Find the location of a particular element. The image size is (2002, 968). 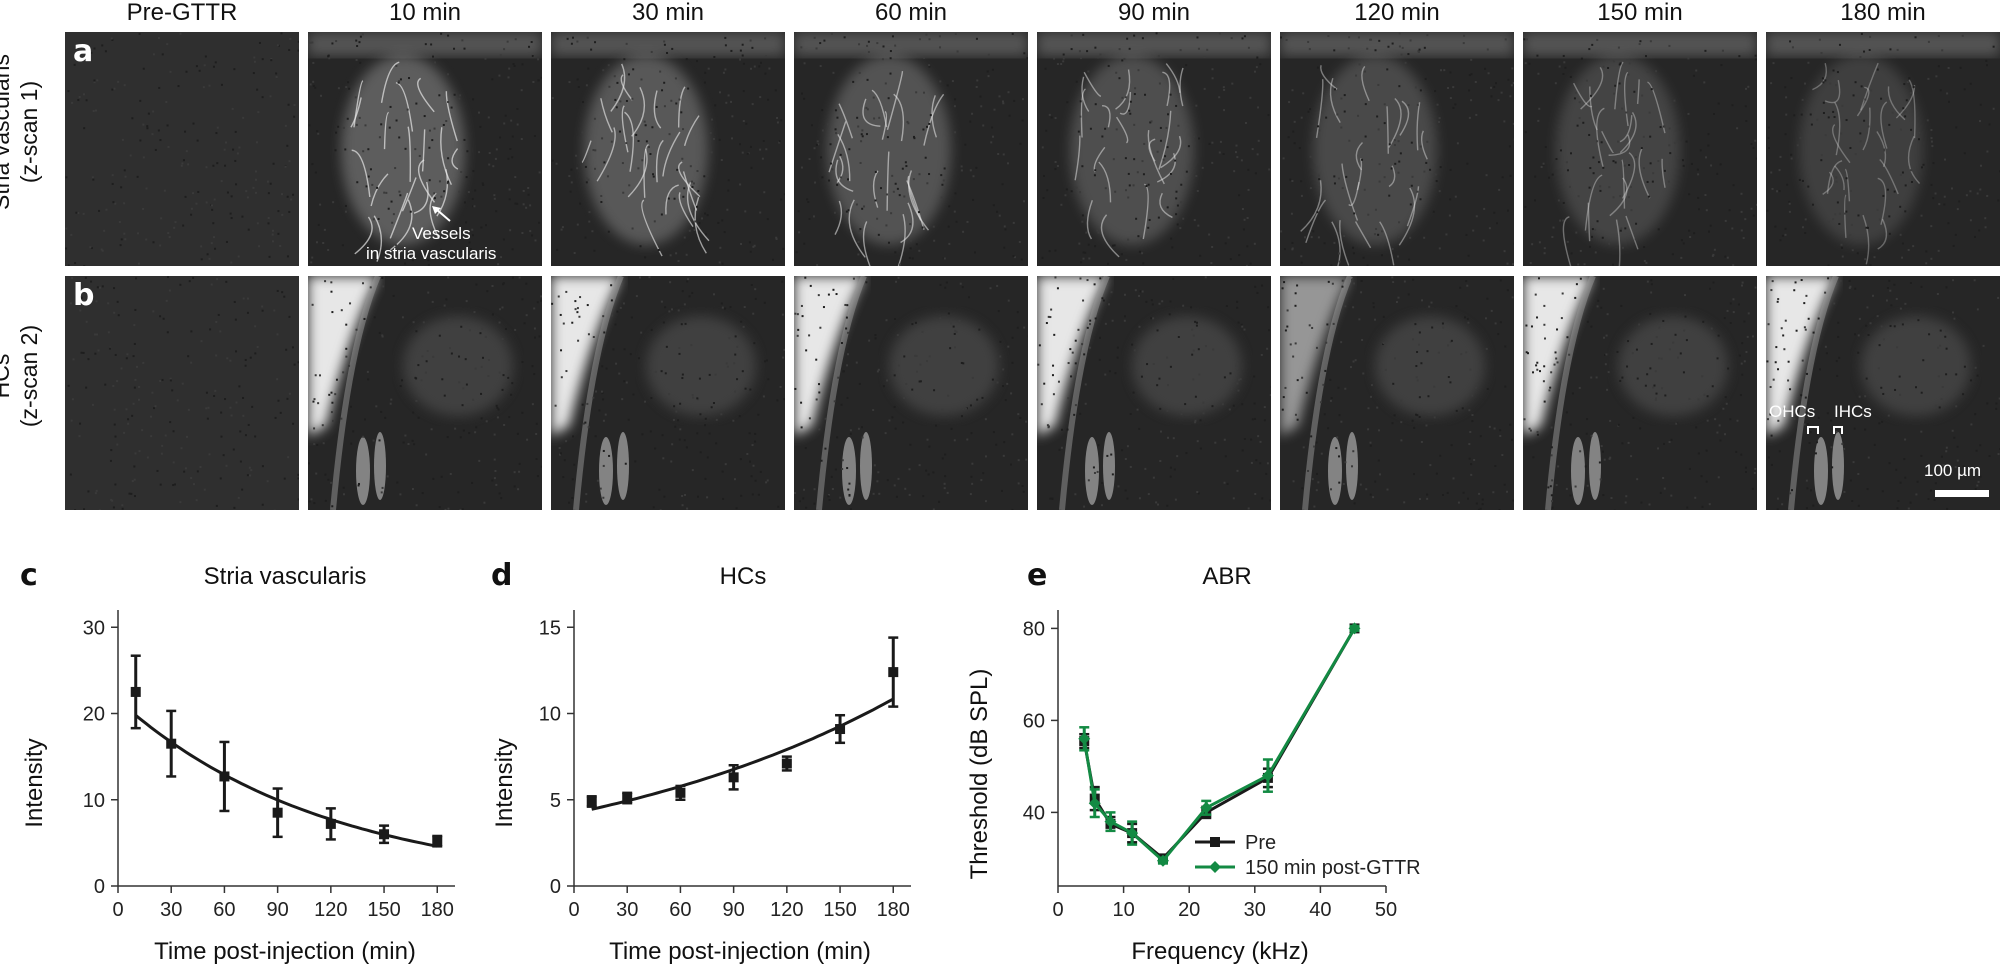

scale-bar-label: 100 µm is located at coordinates (1953, 470).